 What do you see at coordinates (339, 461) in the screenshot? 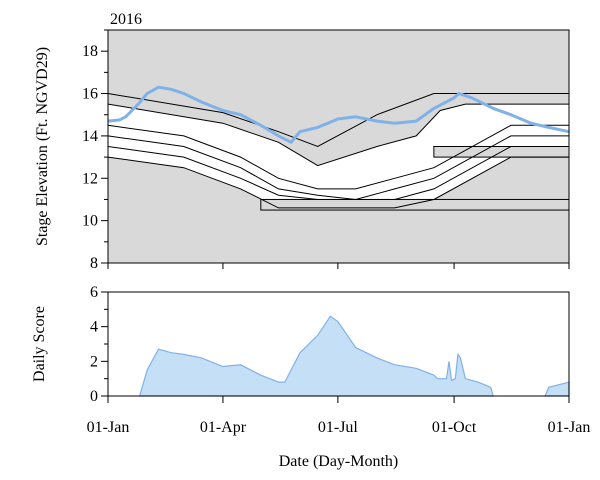
I see `x-axis-label: Date (Day-Month)` at bounding box center [339, 461].